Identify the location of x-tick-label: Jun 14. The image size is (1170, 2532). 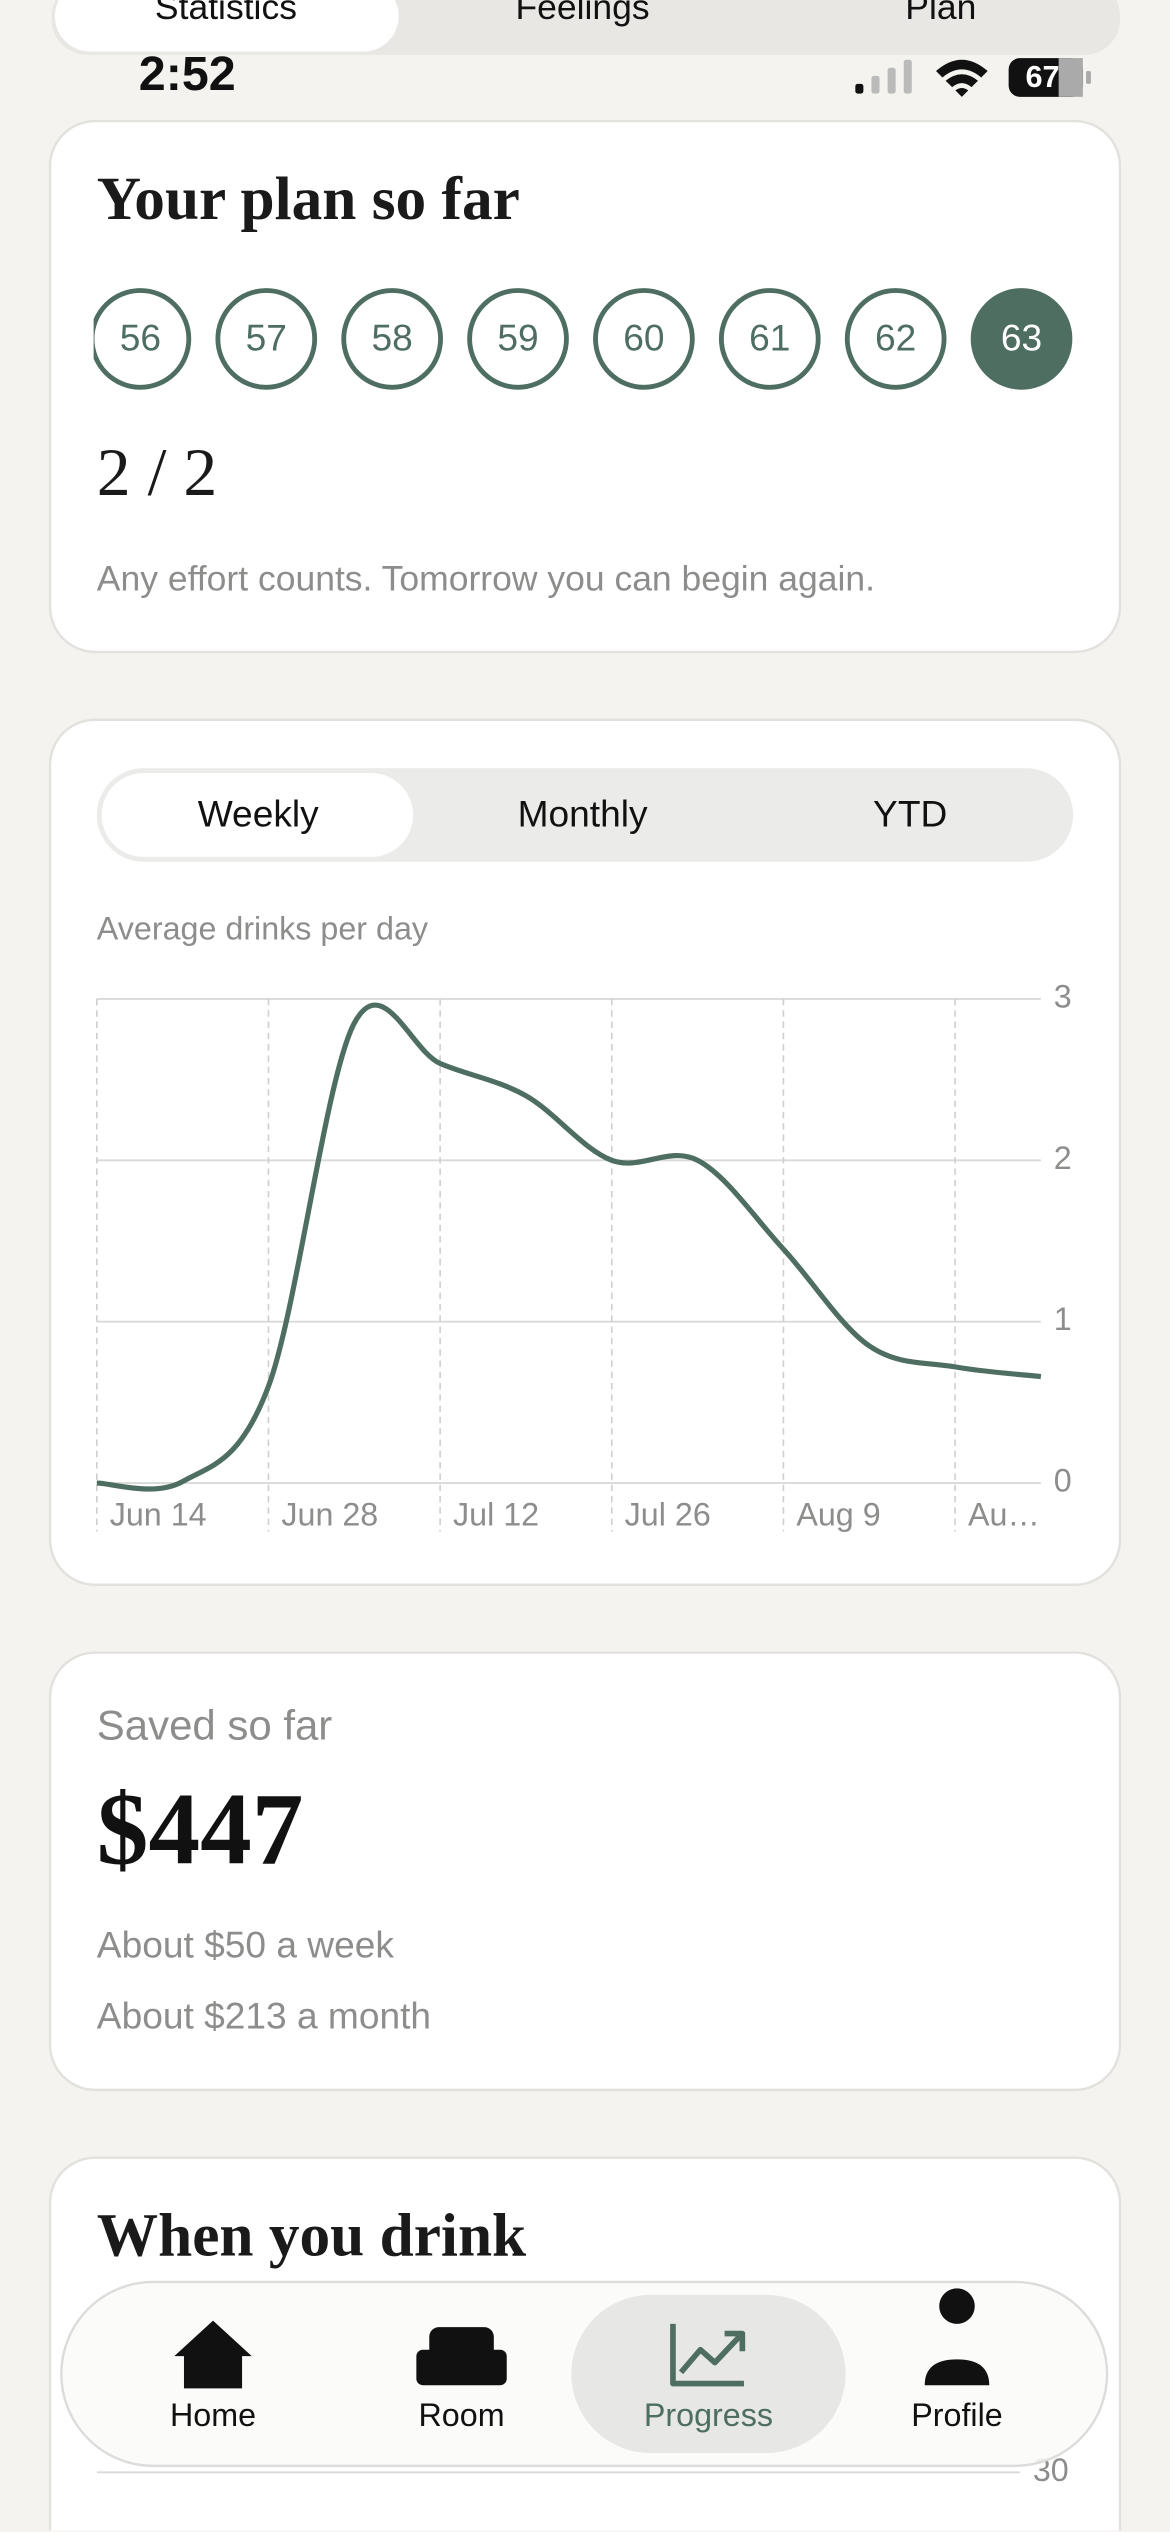
(158, 1515).